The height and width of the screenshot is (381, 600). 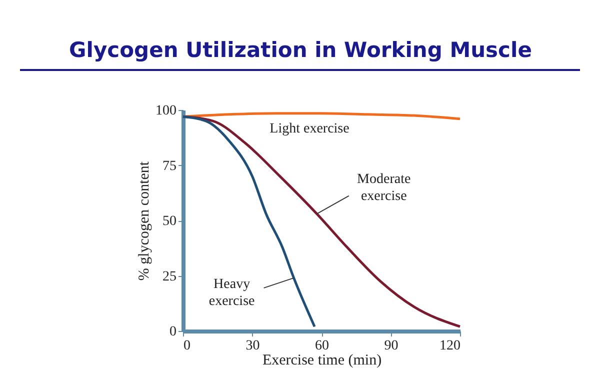 What do you see at coordinates (322, 346) in the screenshot?
I see `x-tick-label: 60` at bounding box center [322, 346].